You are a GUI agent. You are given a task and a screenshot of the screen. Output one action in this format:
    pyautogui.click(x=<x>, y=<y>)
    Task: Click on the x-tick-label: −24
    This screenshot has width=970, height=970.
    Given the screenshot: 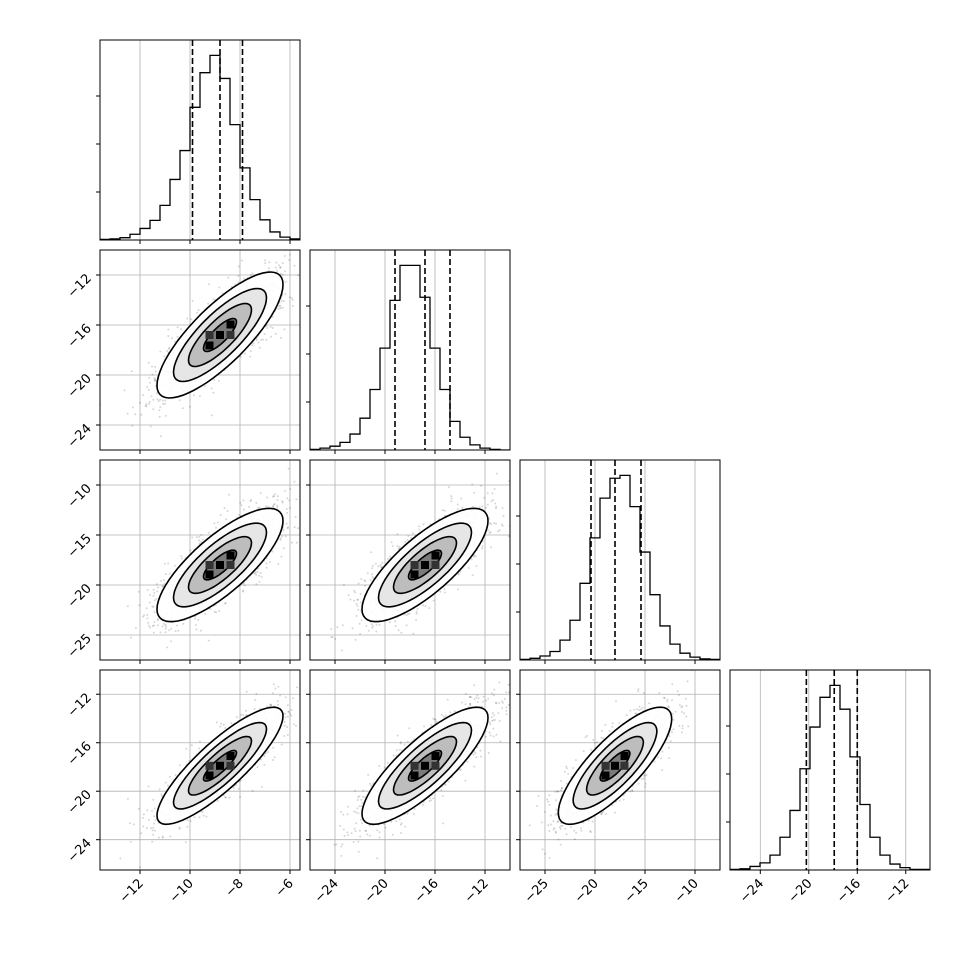 What is the action you would take?
    pyautogui.click(x=752, y=891)
    